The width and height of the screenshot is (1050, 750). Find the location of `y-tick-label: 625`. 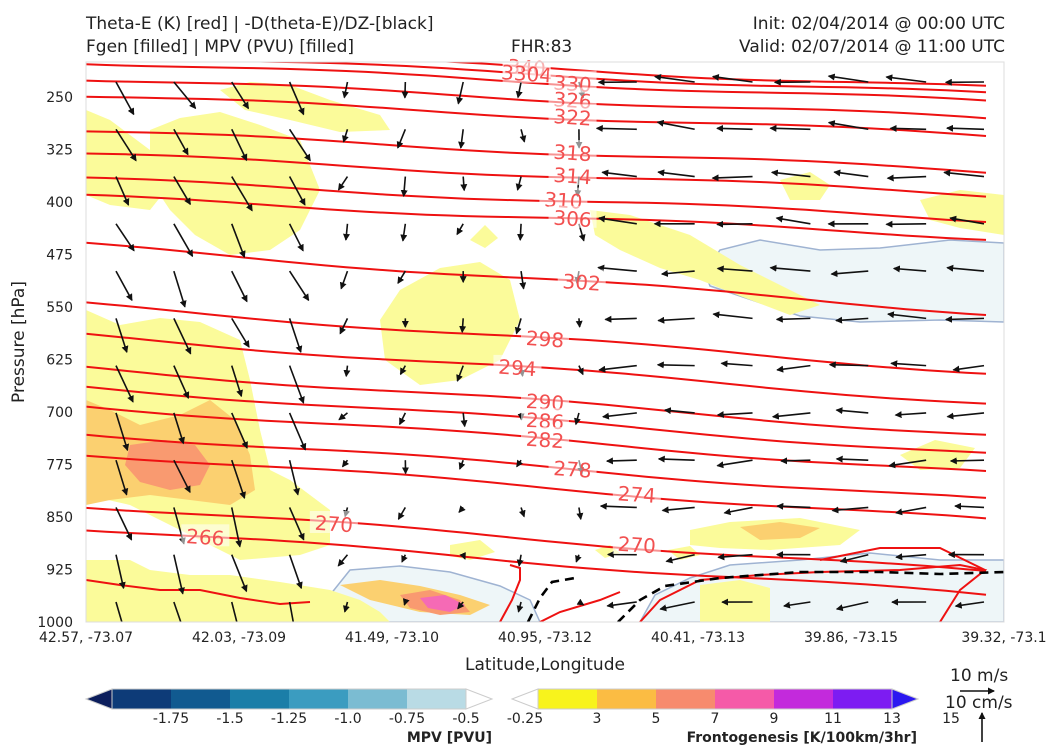

y-tick-label: 625 is located at coordinates (59, 361).